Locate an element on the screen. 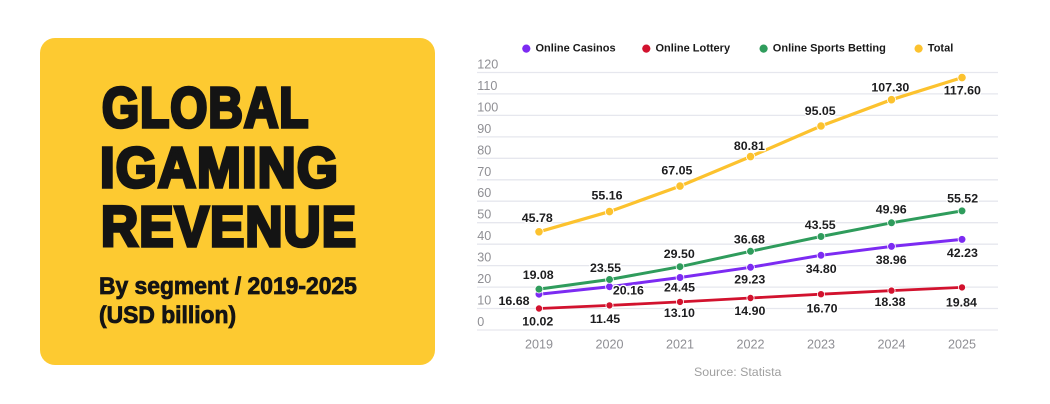 The image size is (1050, 404). svg-text: 43.55 is located at coordinates (820, 225).